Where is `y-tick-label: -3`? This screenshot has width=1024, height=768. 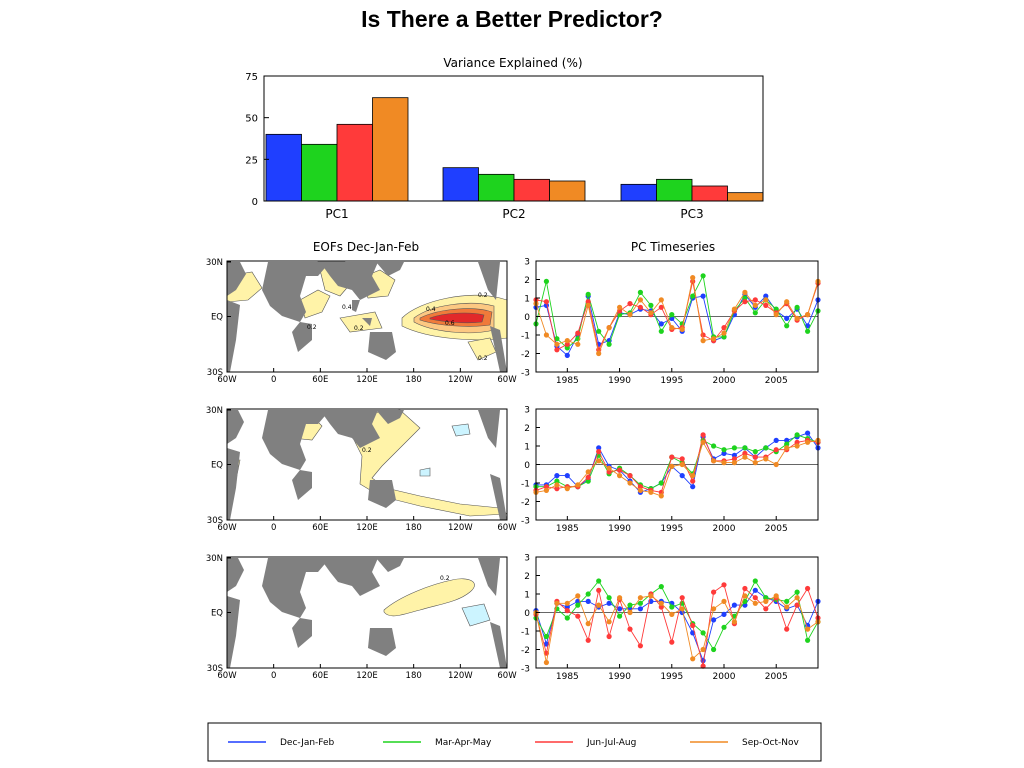 y-tick-label: -3 is located at coordinates (525, 522).